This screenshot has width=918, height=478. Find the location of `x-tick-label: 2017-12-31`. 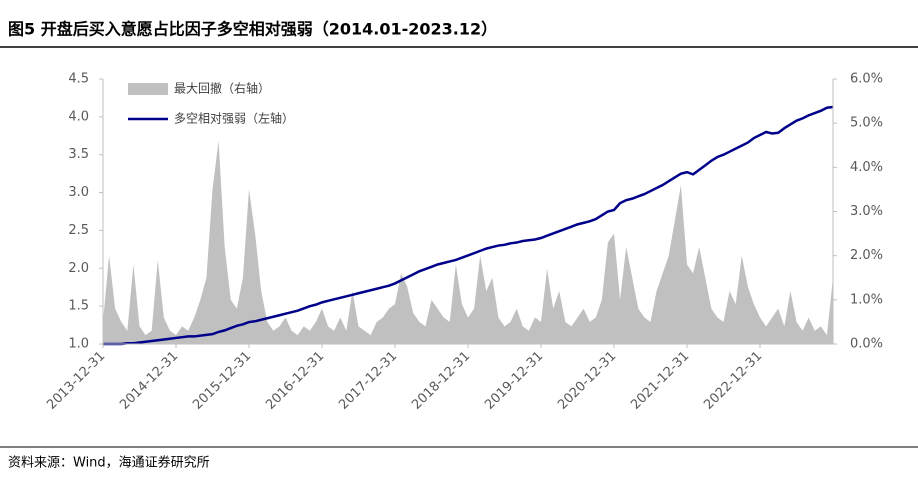

x-tick-label: 2017-12-31 is located at coordinates (368, 381).